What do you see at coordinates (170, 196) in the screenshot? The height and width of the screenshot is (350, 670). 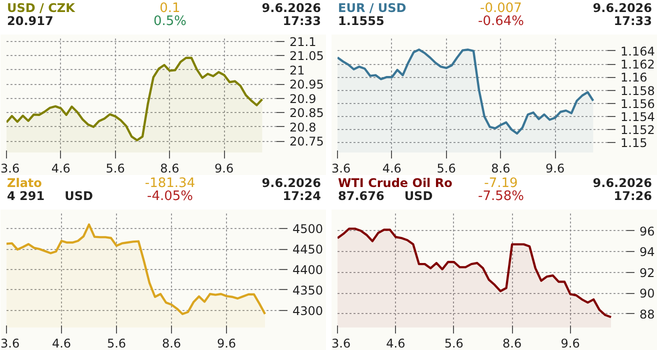 I see `text: -4.05%` at bounding box center [170, 196].